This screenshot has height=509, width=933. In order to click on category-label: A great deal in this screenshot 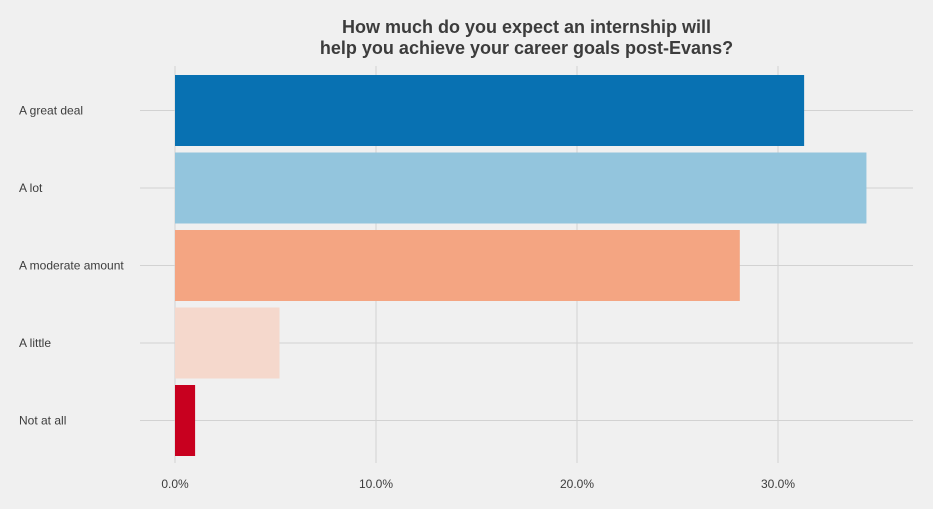, I will do `click(51, 111)`.